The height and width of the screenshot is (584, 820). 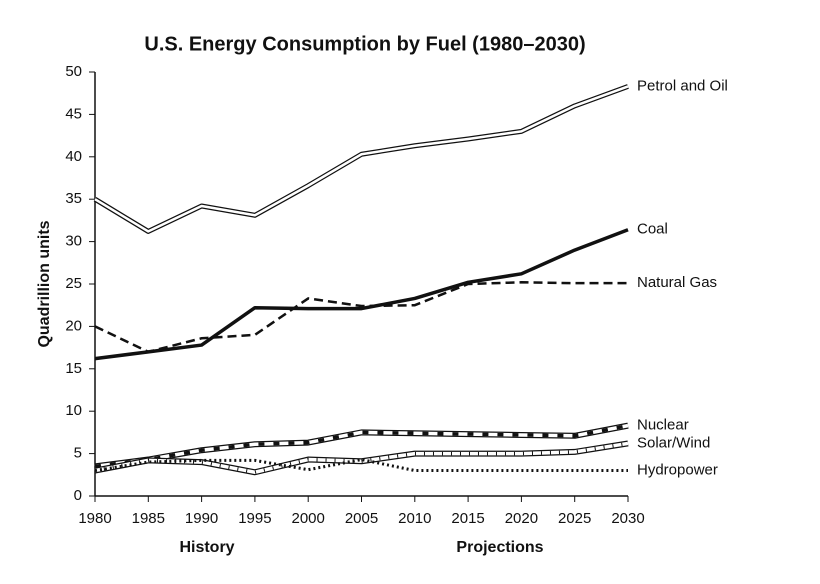 I want to click on x-tick-label: 2000, so click(x=308, y=518).